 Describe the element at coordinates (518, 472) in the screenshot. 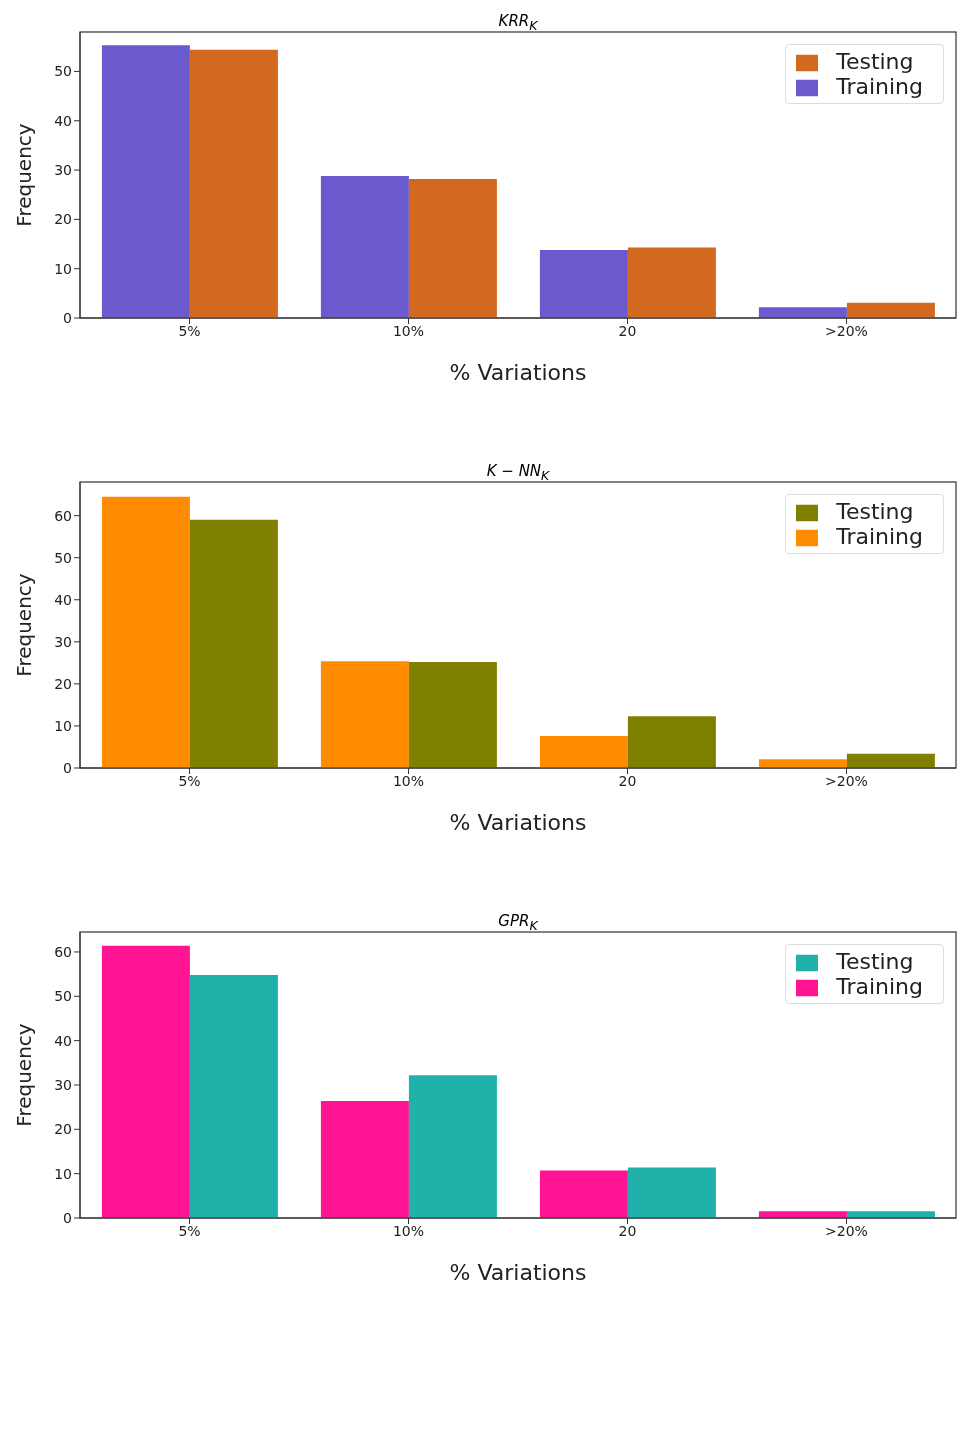

I see `chart-title: K − NN$_{K}$` at that location.